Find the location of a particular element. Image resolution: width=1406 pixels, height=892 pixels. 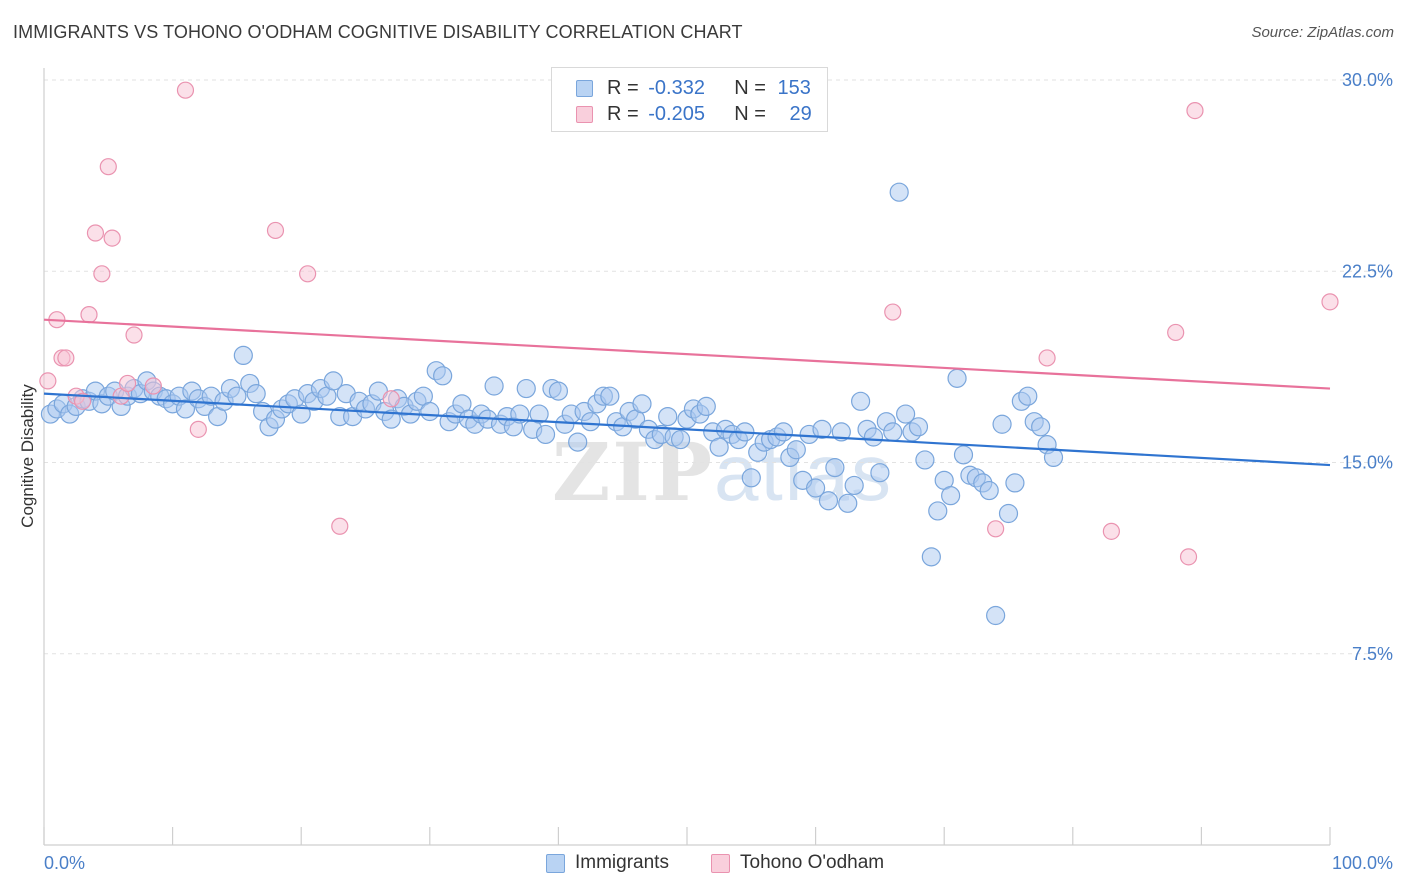

y-tick-label: 7.5% is located at coordinates (1372, 654).